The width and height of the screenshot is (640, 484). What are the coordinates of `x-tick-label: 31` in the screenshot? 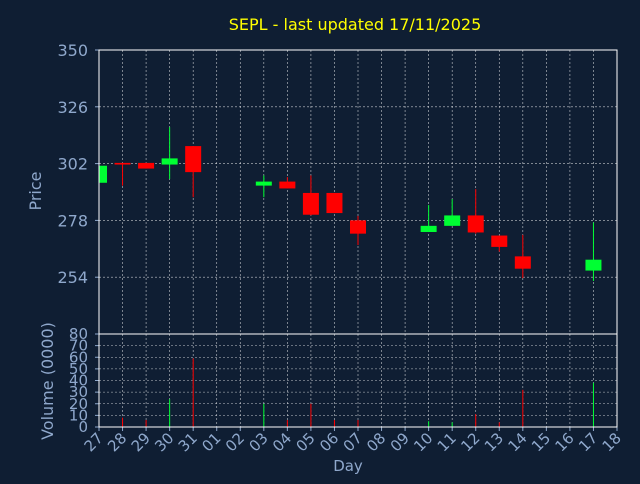 It's located at (188, 442).